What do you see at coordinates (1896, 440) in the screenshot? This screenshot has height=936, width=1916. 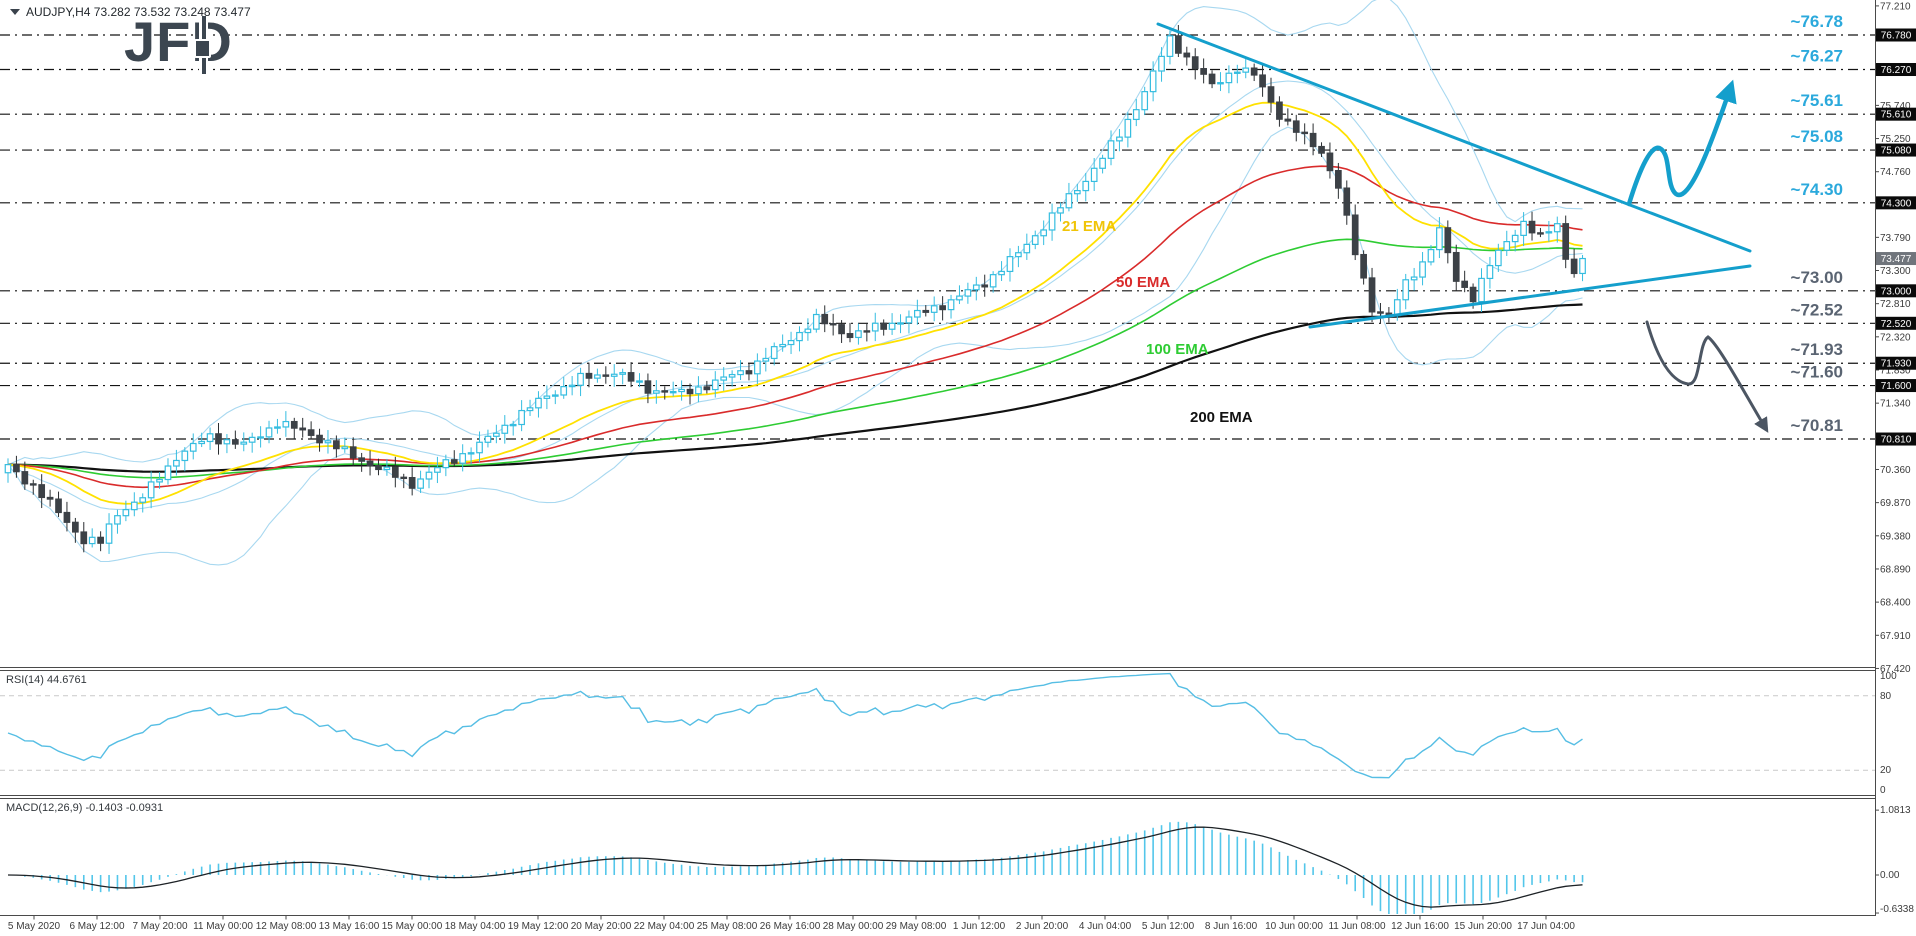 I see `price-badge-label: 70.810` at bounding box center [1896, 440].